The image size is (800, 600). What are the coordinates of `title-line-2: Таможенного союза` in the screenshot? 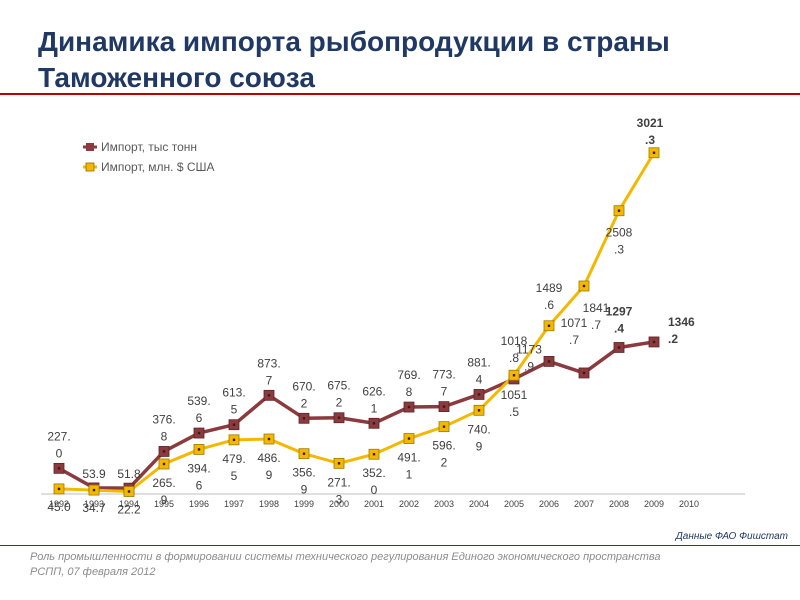 It's located at (176, 77).